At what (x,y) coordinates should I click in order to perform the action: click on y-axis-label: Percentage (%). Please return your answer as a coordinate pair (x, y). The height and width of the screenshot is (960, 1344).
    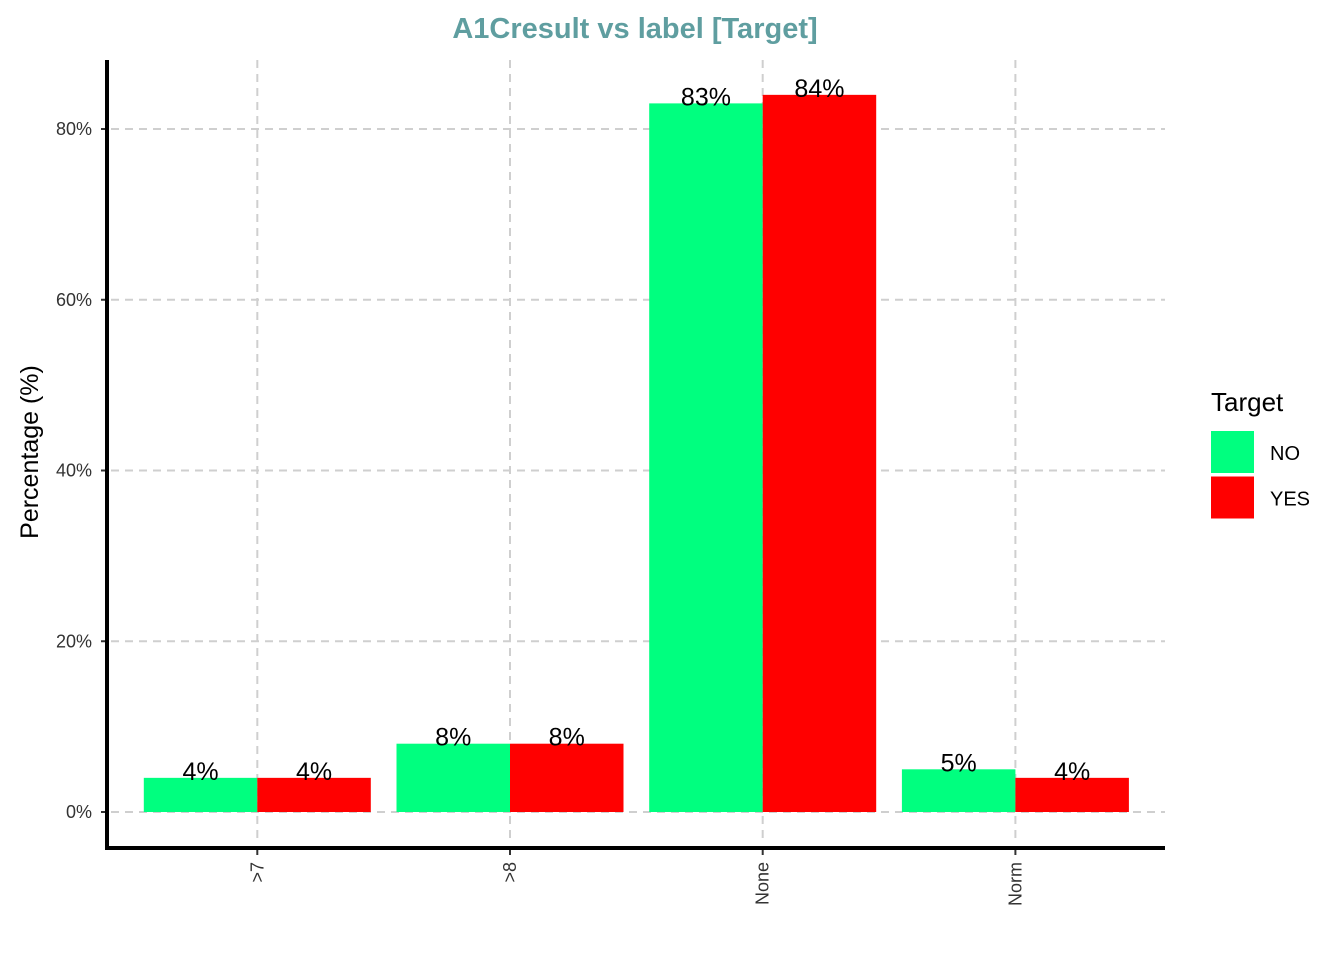
    Looking at the image, I should click on (30, 452).